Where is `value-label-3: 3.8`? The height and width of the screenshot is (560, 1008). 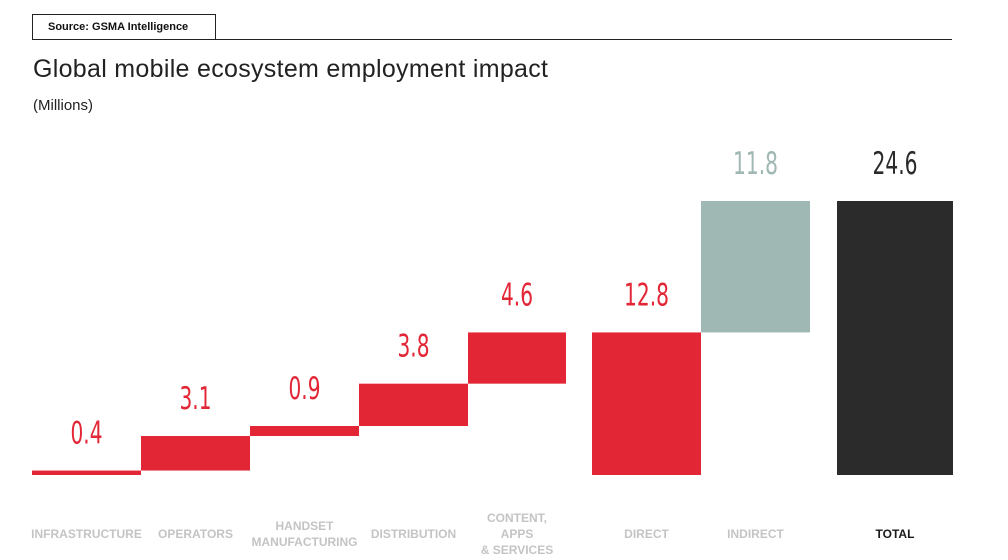
value-label-3: 3.8 is located at coordinates (414, 347).